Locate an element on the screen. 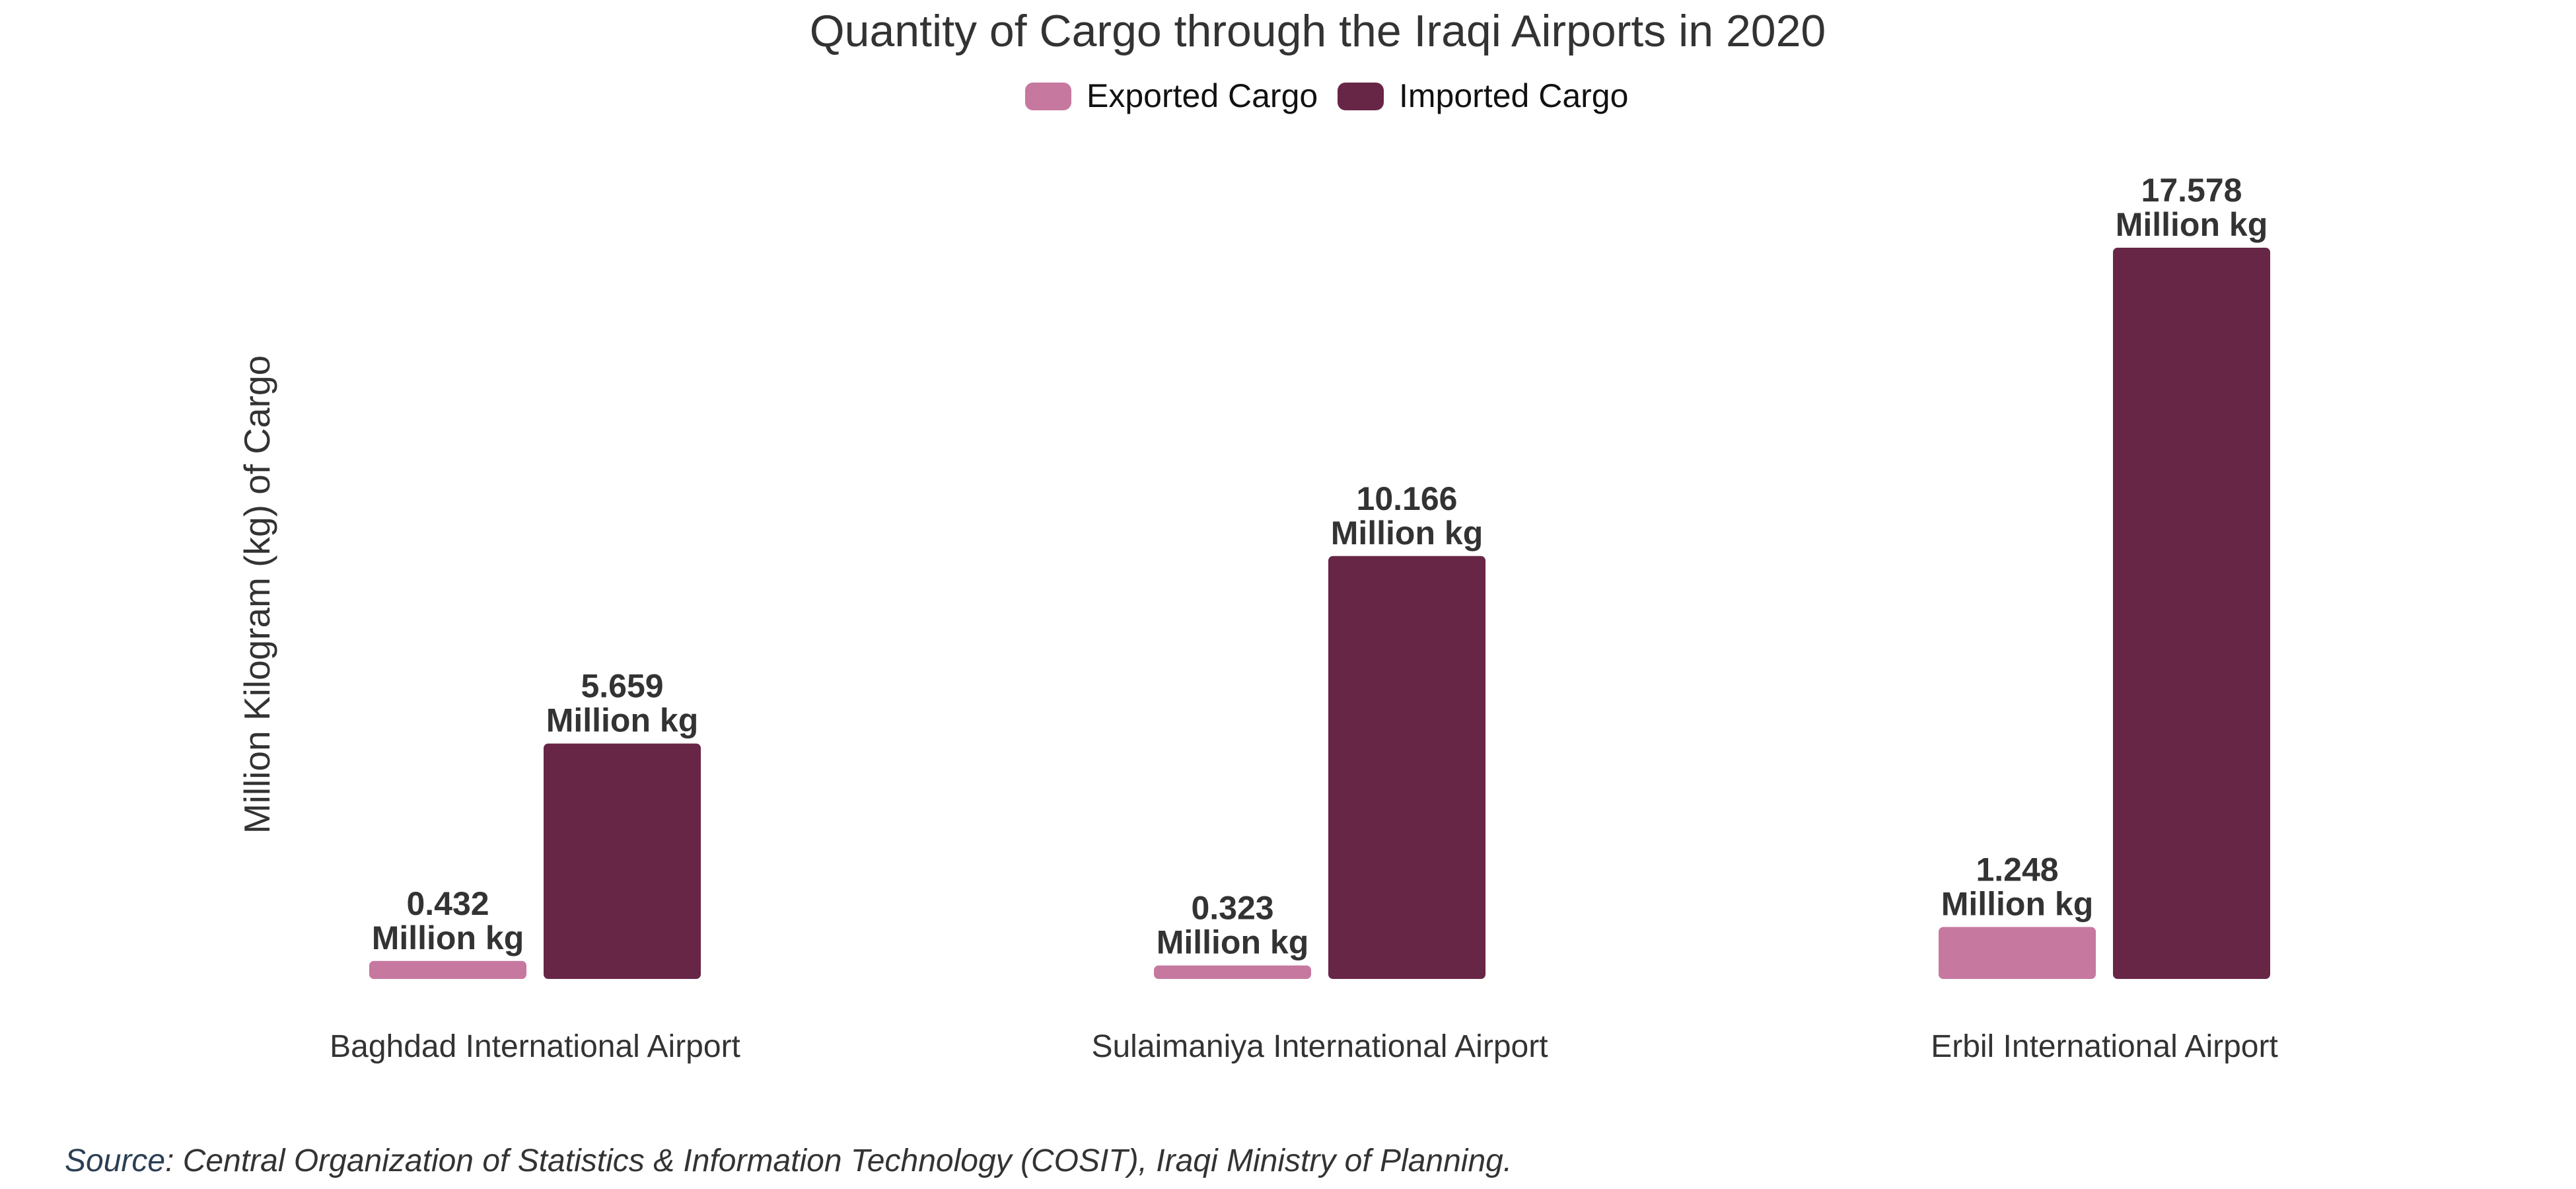 The height and width of the screenshot is (1189, 2576). data-label-value-exported-3: 1.248 is located at coordinates (2017, 869).